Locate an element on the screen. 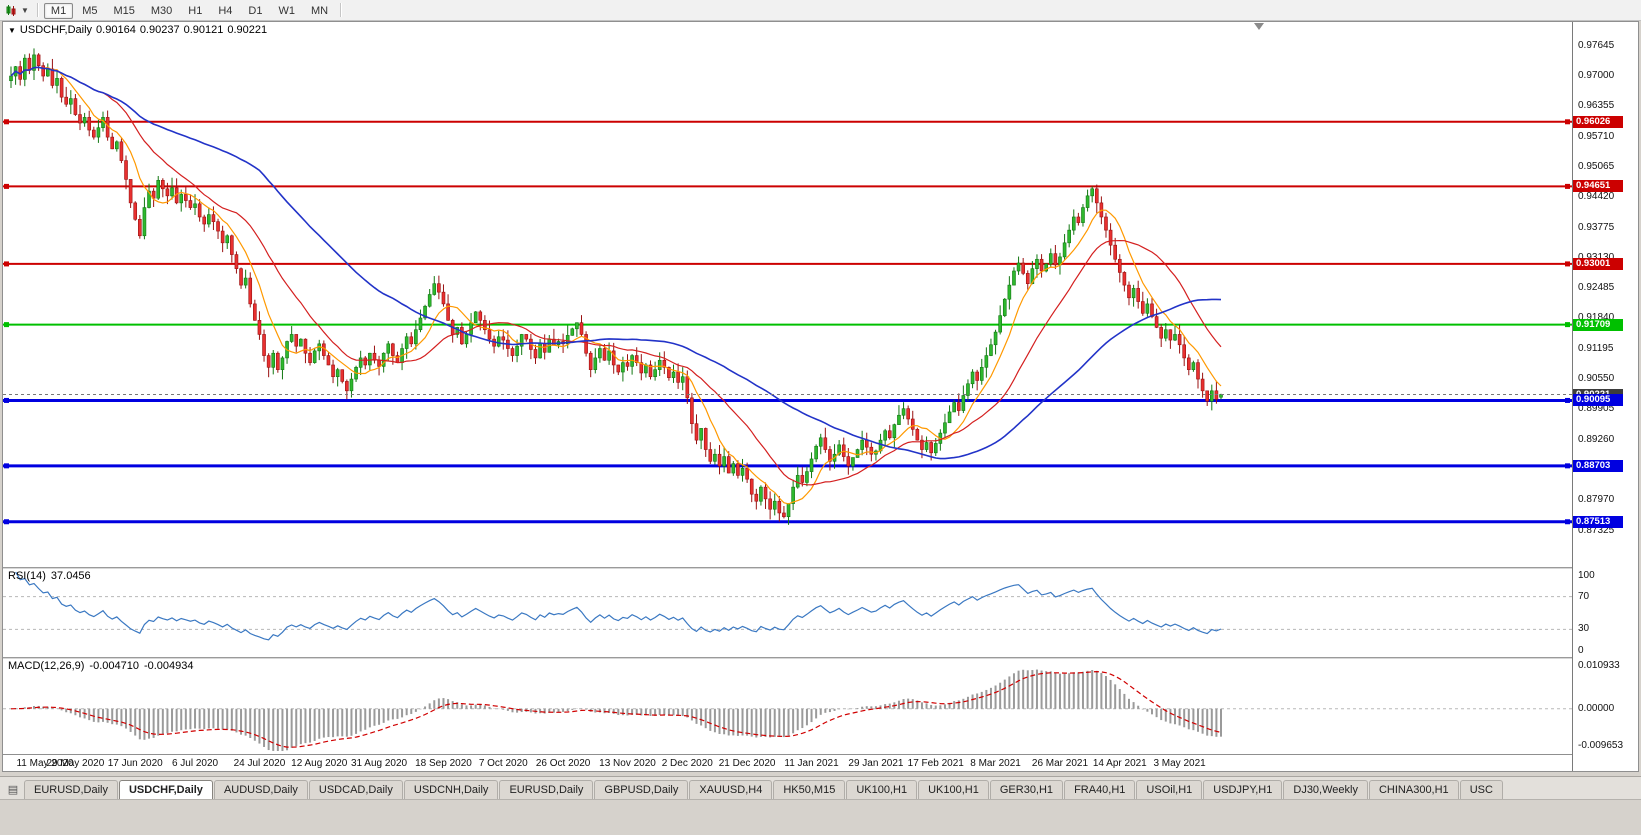 The width and height of the screenshot is (1641, 835). chart-tab-xauusd-h4: XAUUSD,H4 is located at coordinates (731, 789).